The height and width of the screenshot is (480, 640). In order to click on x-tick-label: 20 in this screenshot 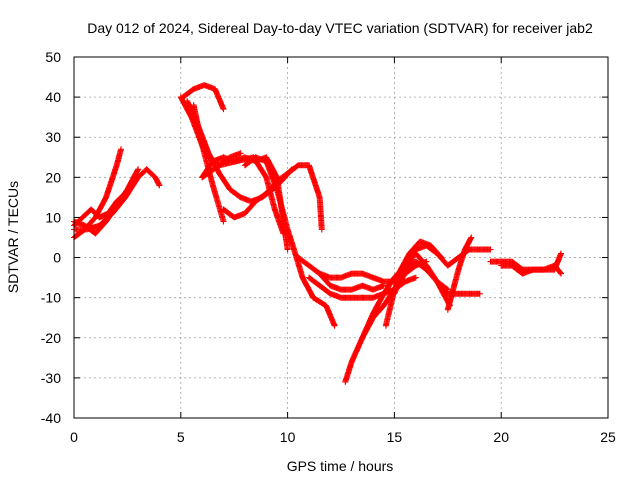, I will do `click(501, 437)`.